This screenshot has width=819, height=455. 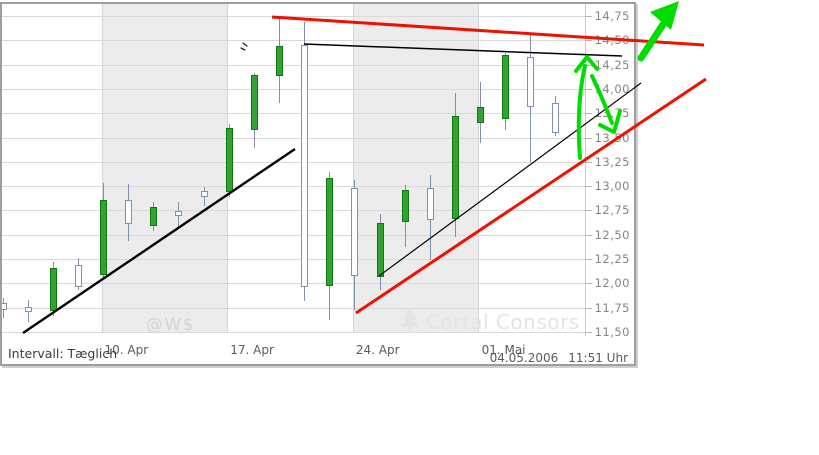 I want to click on y-axis-label: 13,00, so click(x=612, y=186).